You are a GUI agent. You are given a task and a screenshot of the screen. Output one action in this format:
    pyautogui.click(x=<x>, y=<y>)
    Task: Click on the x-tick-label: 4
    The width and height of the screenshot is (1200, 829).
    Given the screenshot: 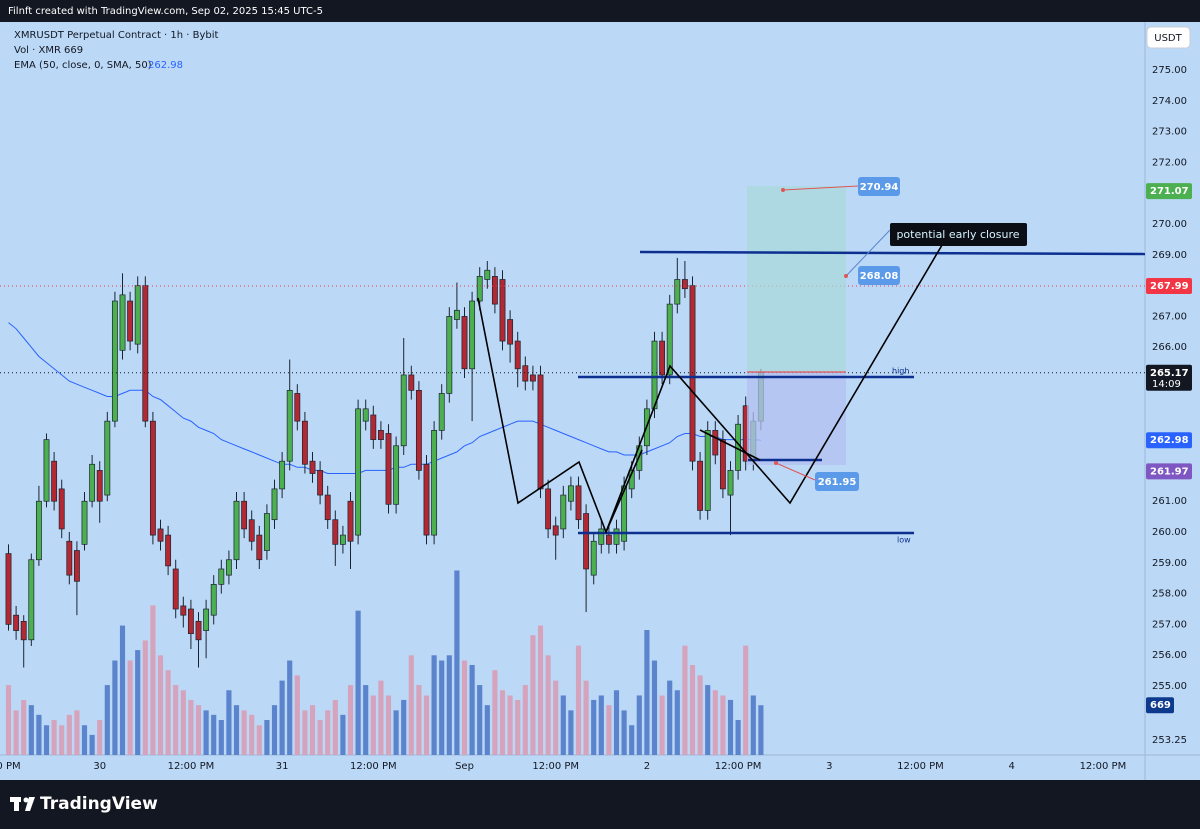 What is the action you would take?
    pyautogui.click(x=1012, y=766)
    